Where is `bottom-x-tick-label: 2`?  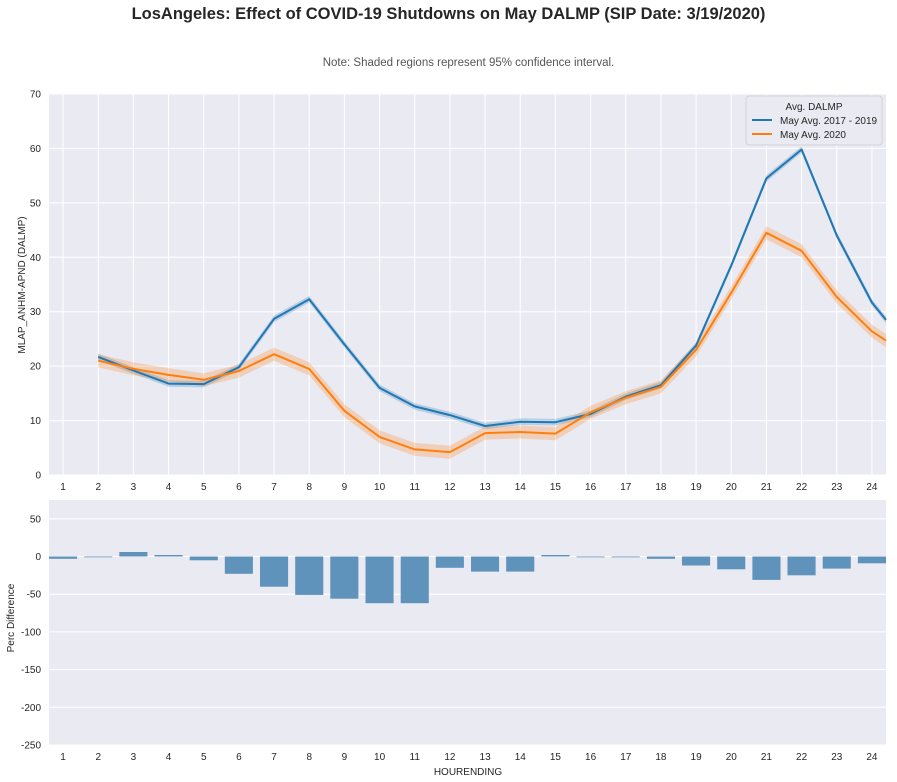 bottom-x-tick-label: 2 is located at coordinates (98, 757).